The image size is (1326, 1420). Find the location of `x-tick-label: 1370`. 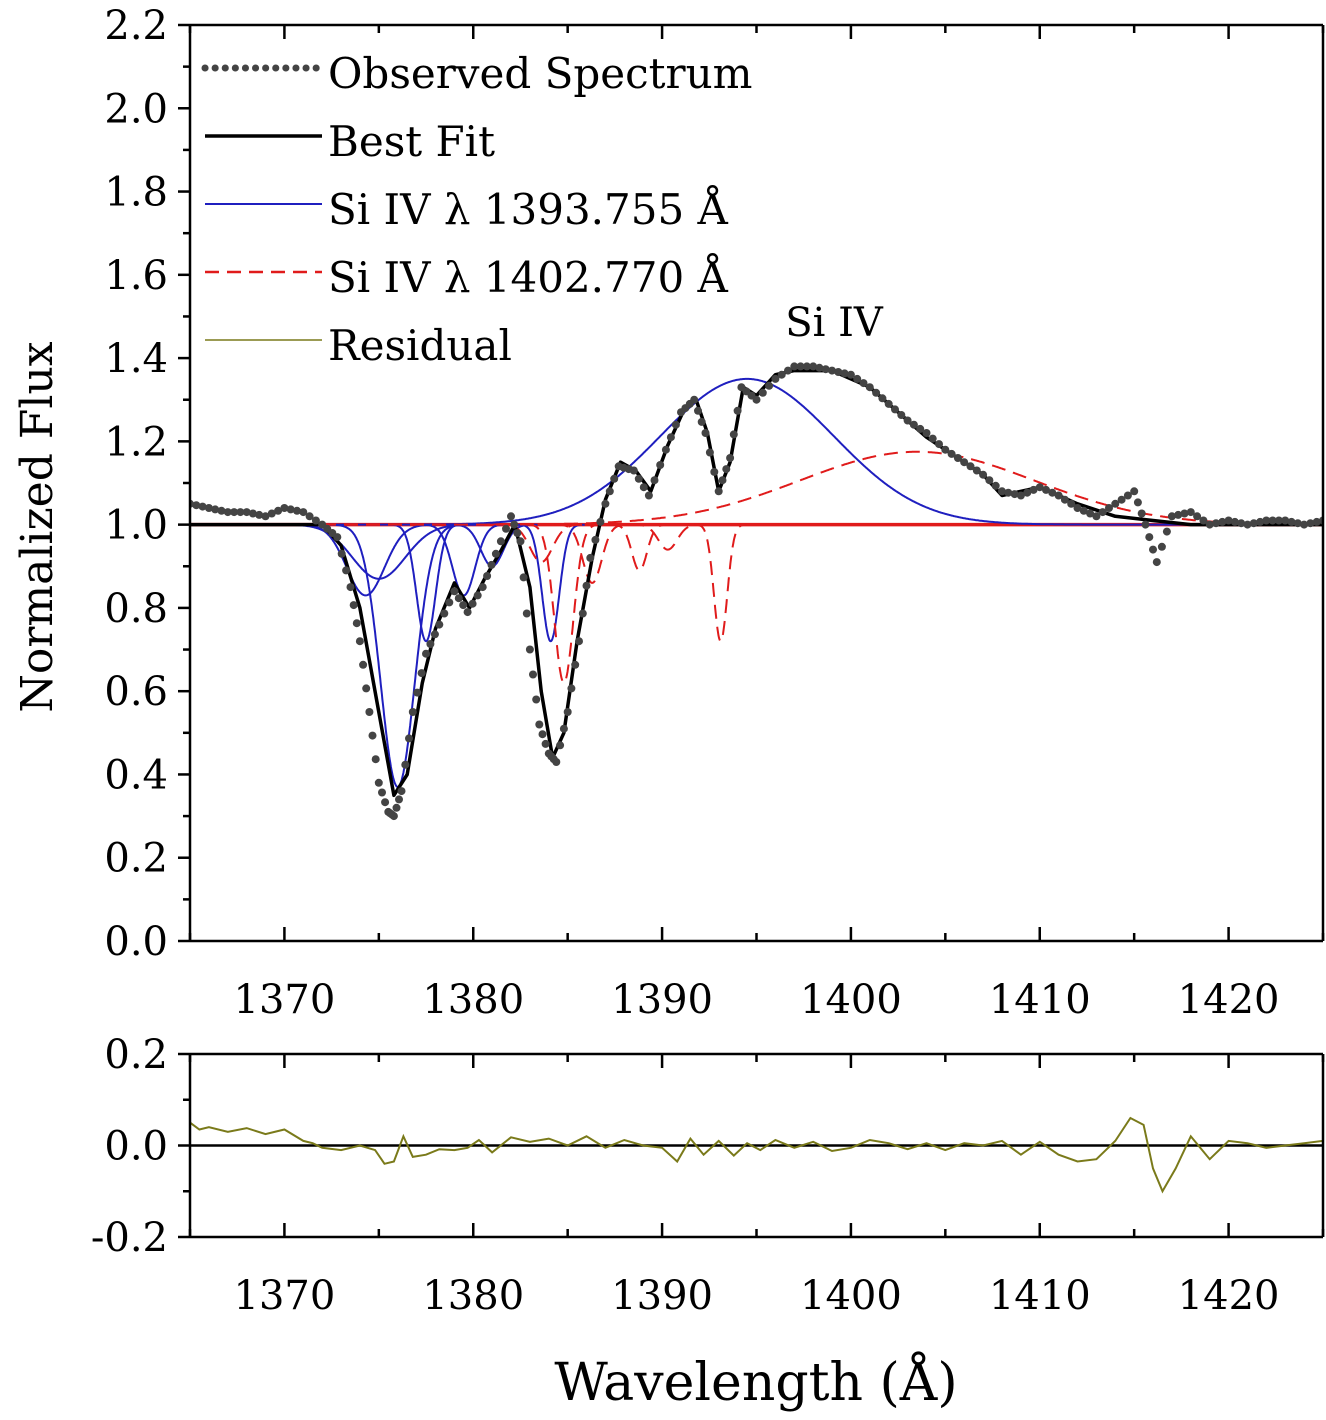

x-tick-label: 1370 is located at coordinates (285, 1296).